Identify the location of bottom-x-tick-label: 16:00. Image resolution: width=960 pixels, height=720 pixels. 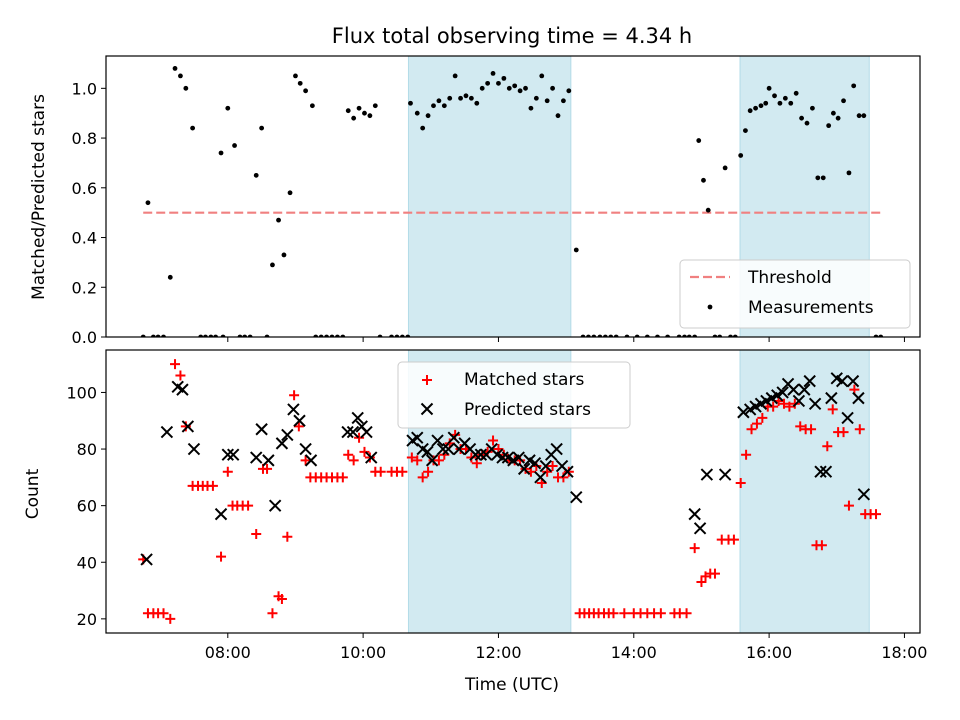
(769, 652).